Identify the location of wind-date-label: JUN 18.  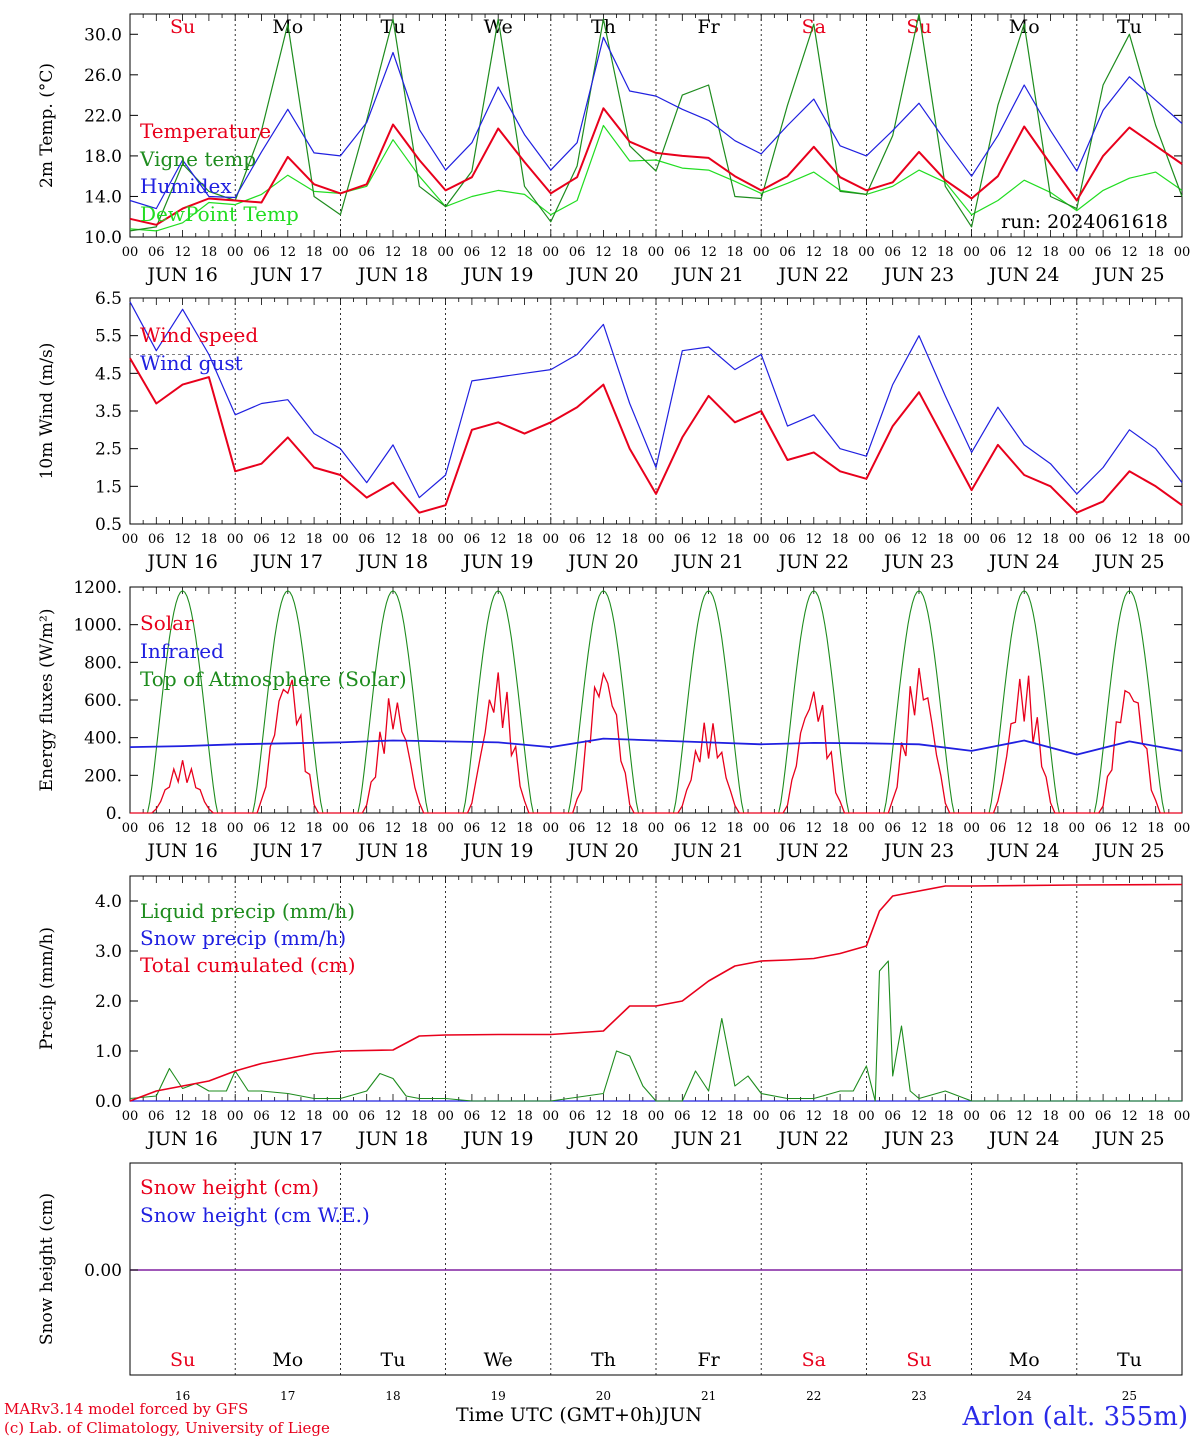
(392, 562).